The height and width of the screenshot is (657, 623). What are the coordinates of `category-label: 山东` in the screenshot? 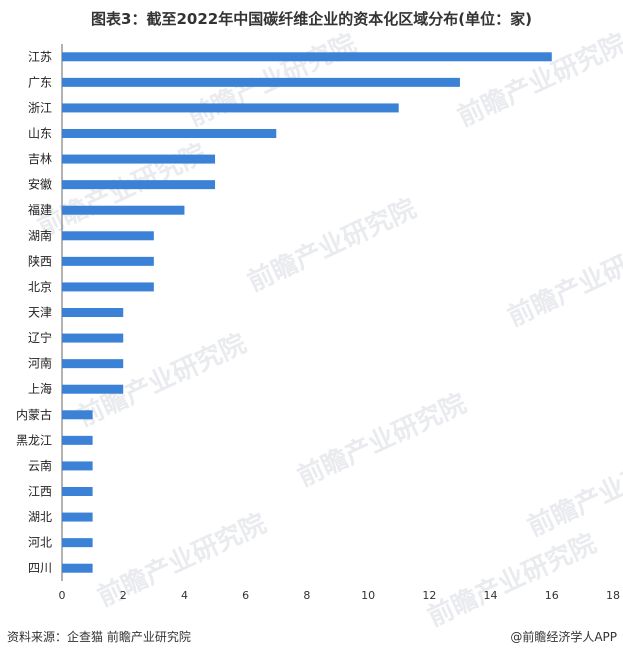 It's located at (40, 134).